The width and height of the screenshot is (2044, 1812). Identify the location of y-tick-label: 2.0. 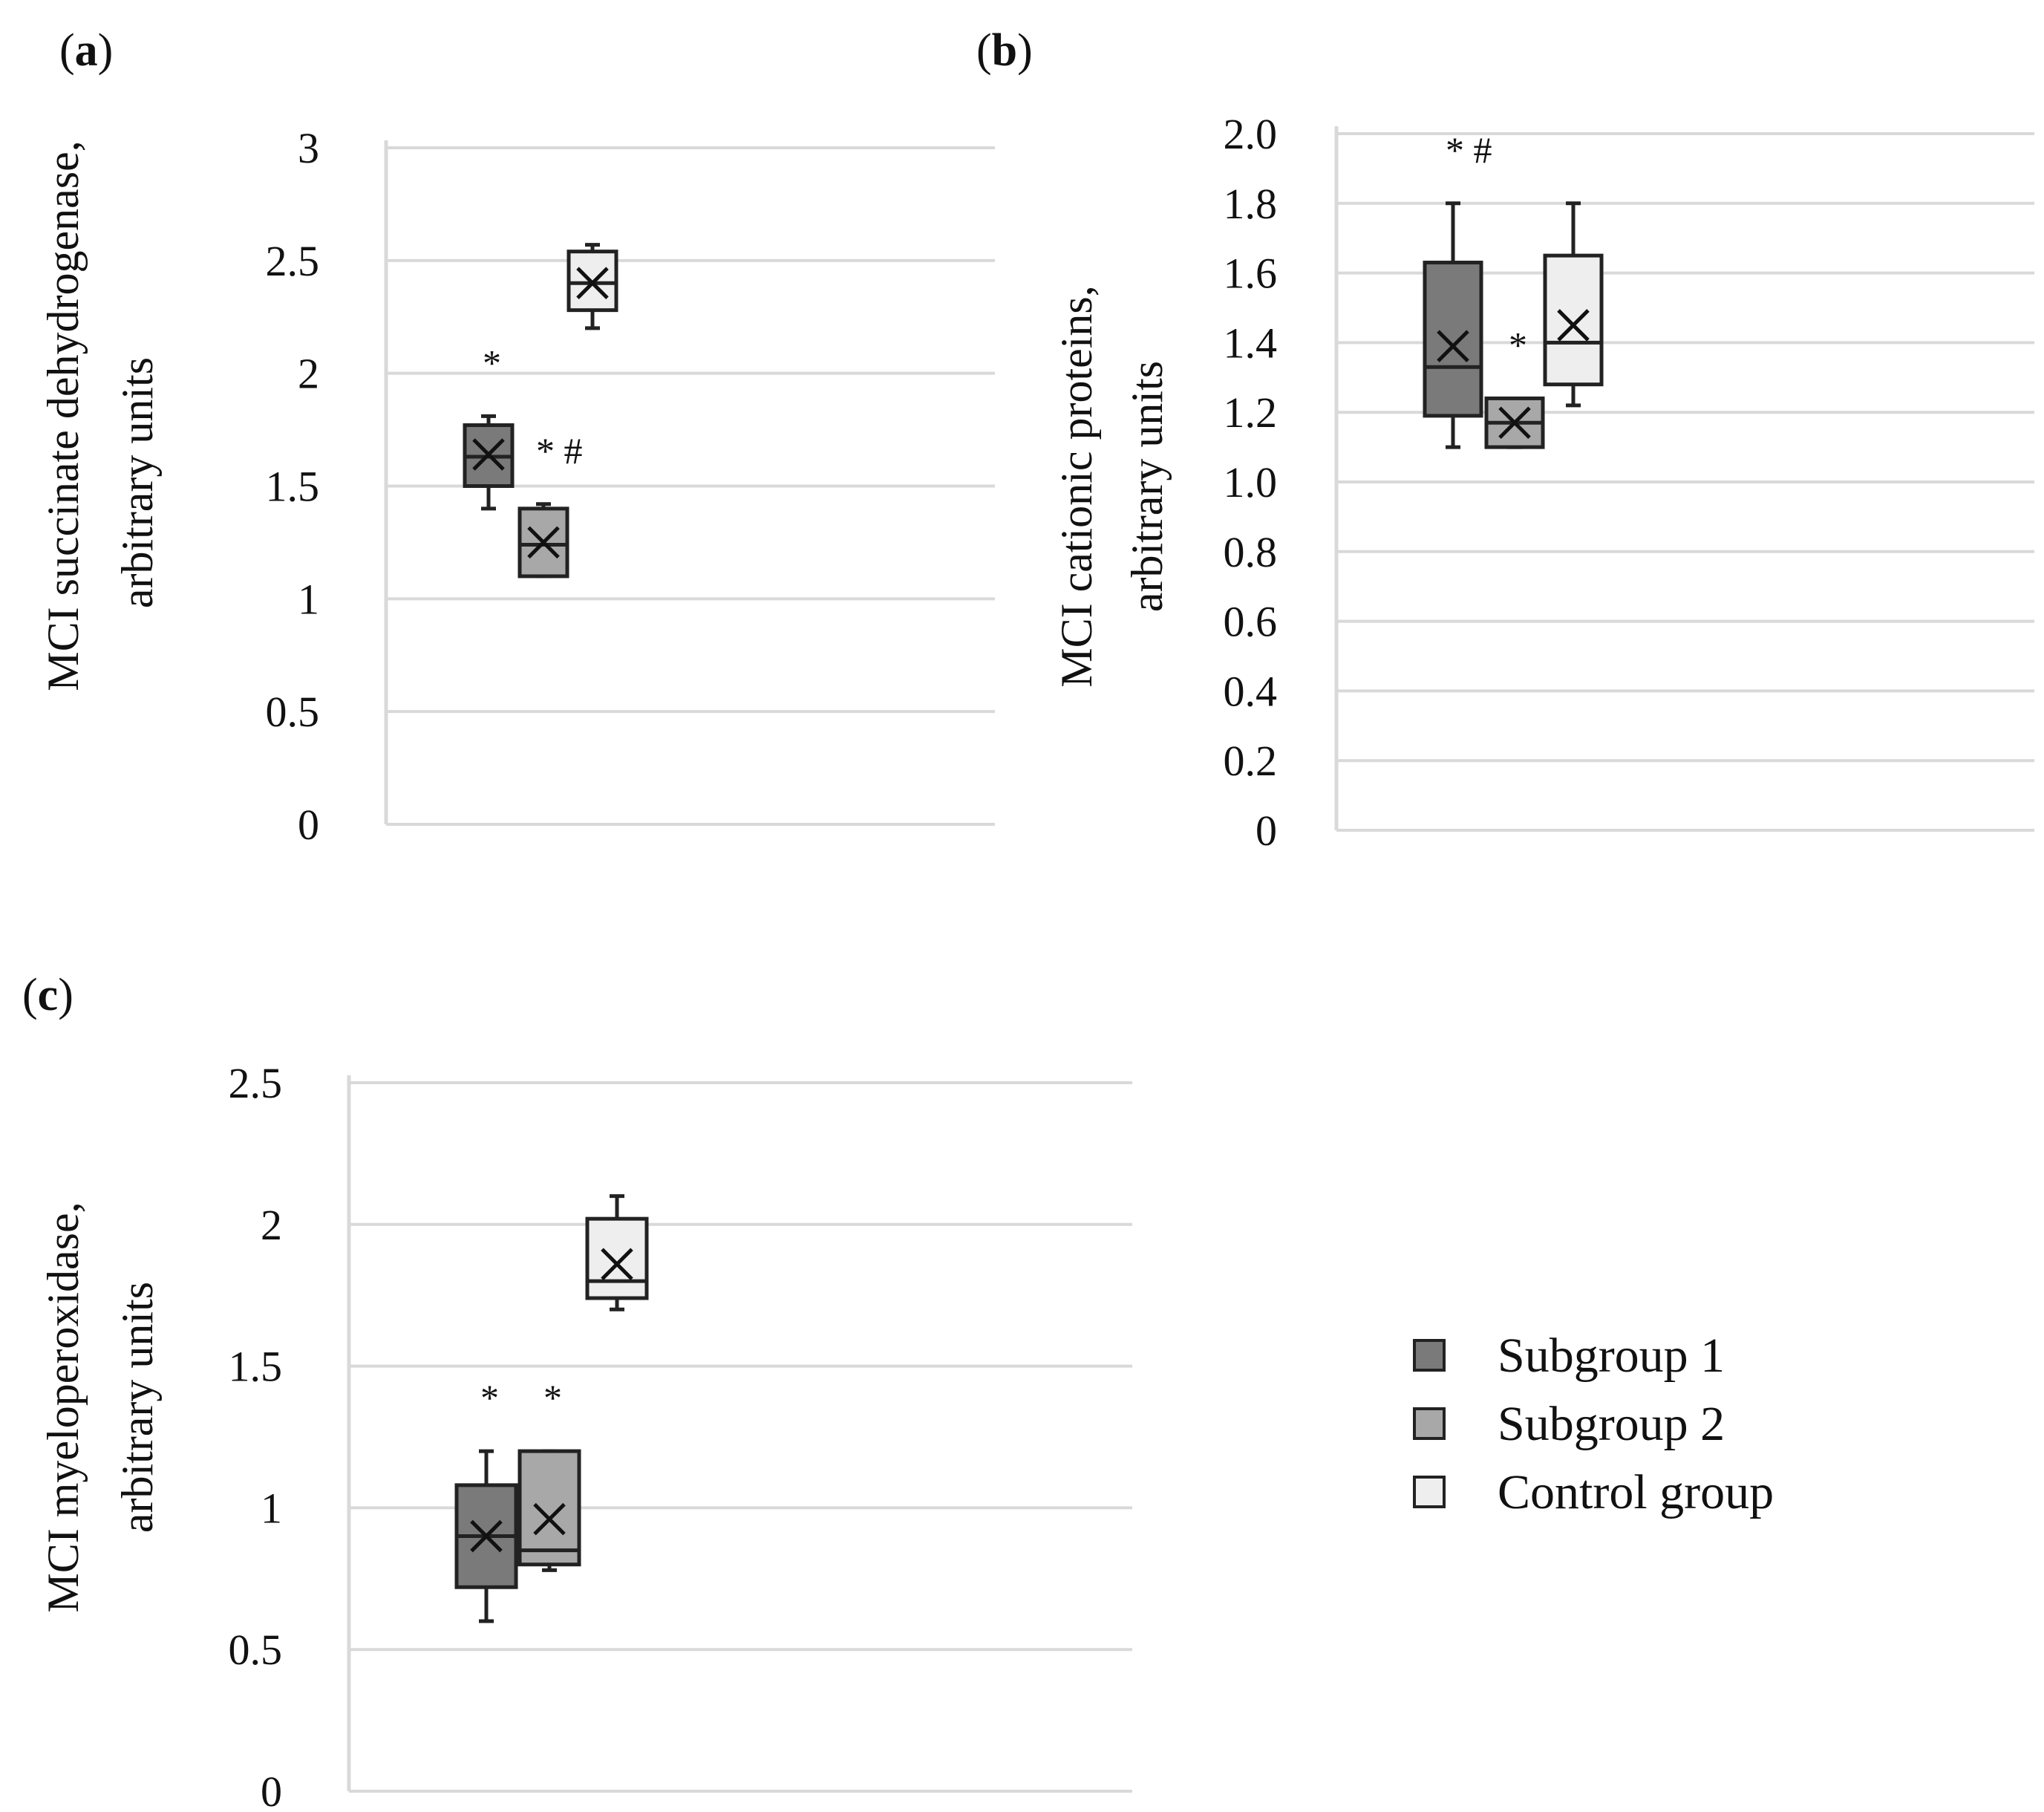
(1251, 134).